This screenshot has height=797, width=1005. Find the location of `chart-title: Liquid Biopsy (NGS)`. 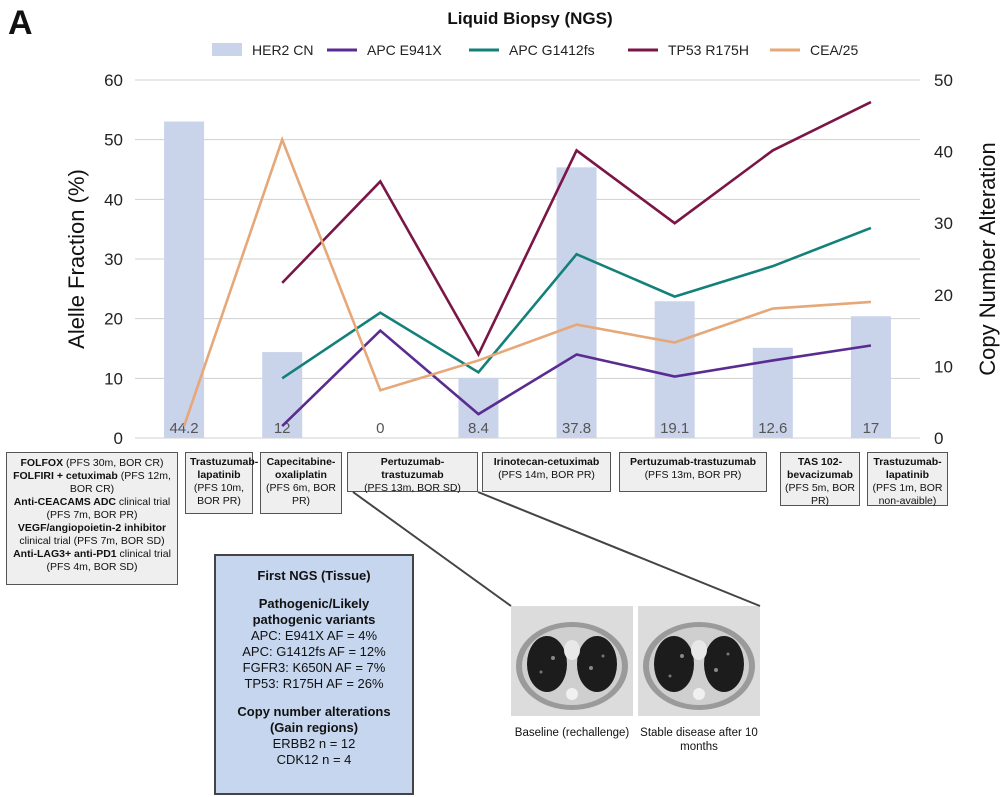

chart-title: Liquid Biopsy (NGS) is located at coordinates (529, 18).